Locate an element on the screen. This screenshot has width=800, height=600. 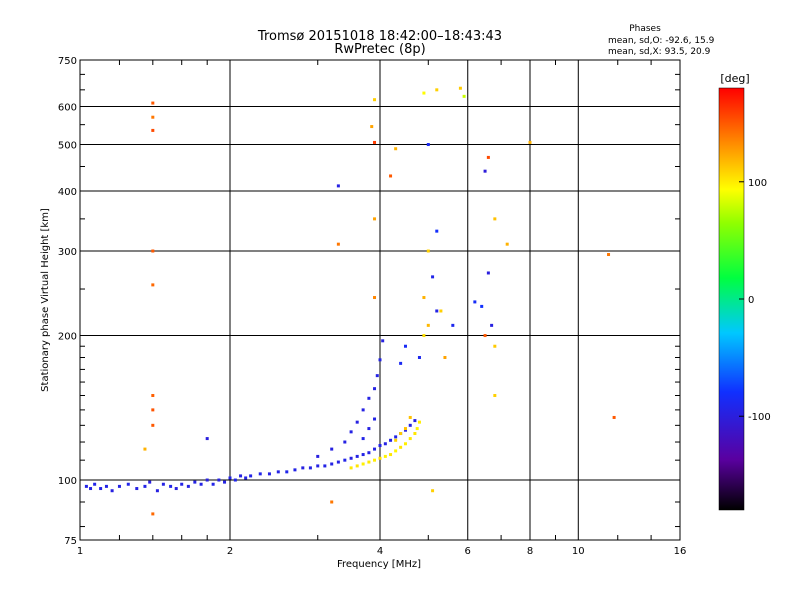
x-tick-label: 1 is located at coordinates (80, 551).